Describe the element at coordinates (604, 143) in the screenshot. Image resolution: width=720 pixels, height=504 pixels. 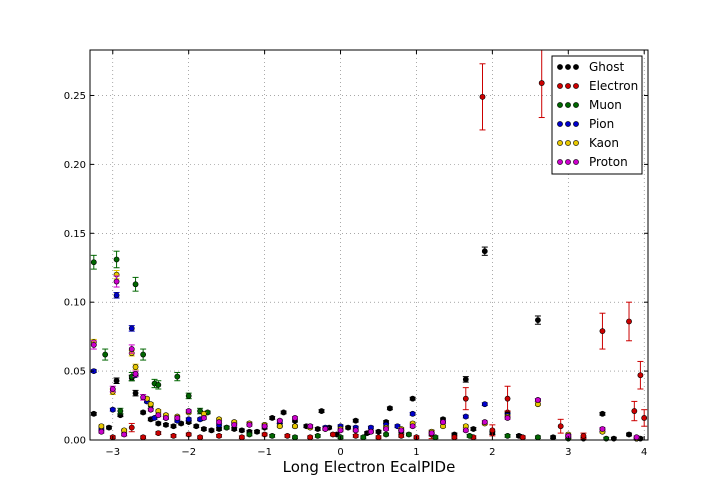
I see `legend-label: Kaon` at that location.